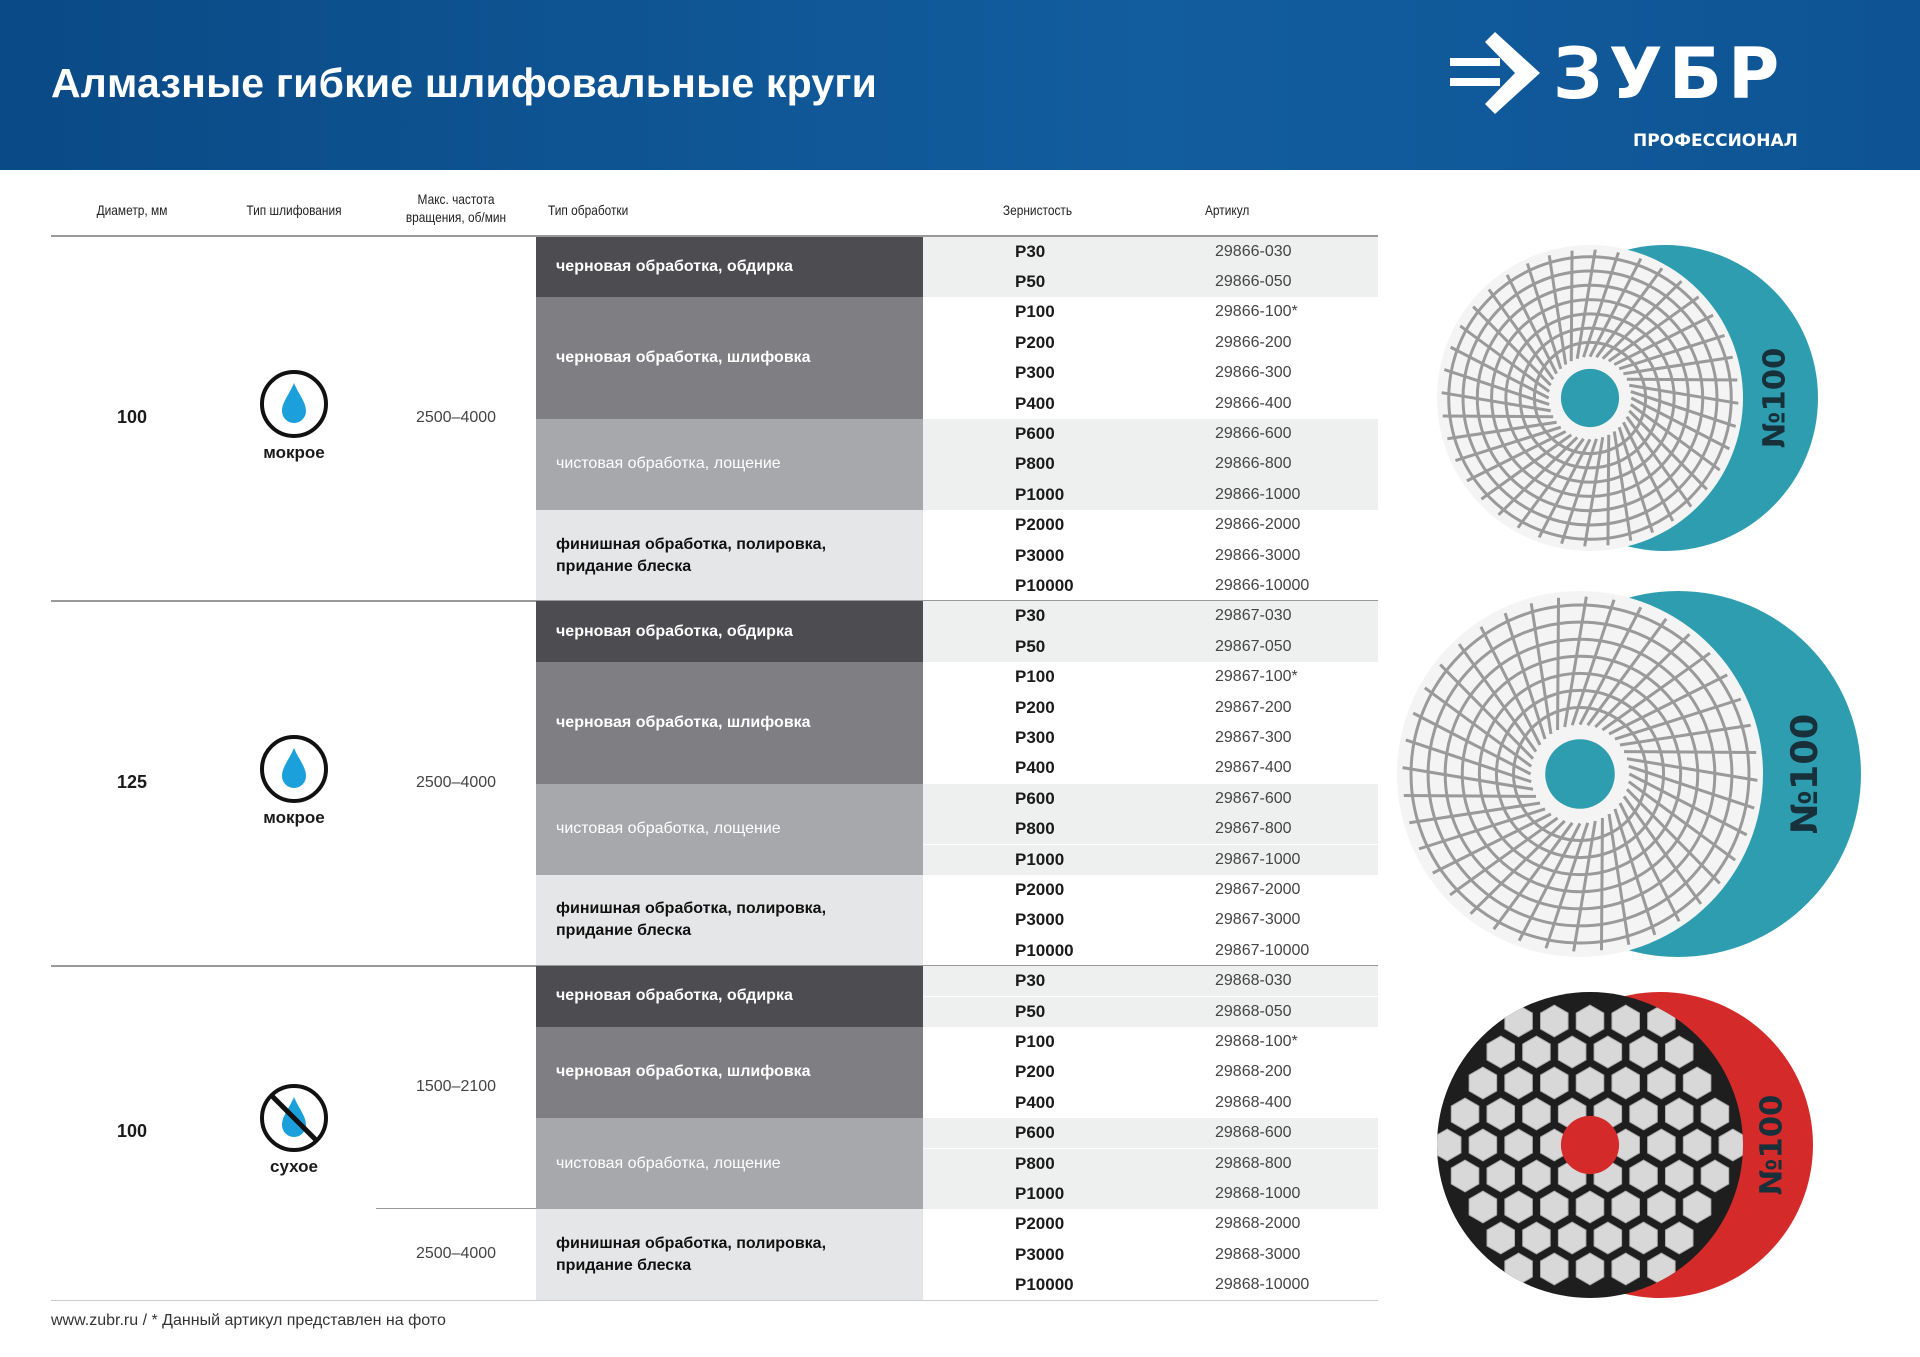 This screenshot has width=1920, height=1357. I want to click on table-row: P800 29868-800, so click(1150, 1163).